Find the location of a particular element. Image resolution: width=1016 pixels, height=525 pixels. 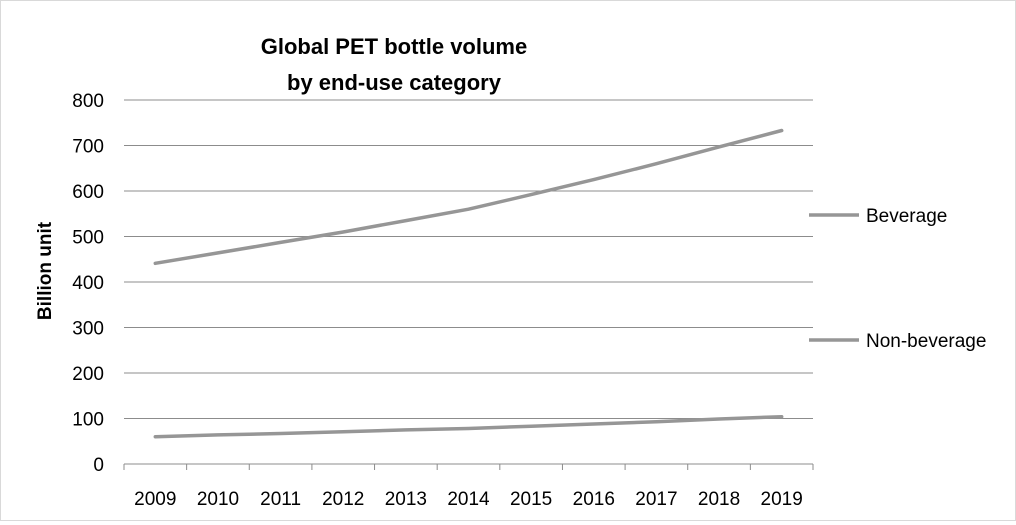

y-tick-label: 0 is located at coordinates (98, 465).